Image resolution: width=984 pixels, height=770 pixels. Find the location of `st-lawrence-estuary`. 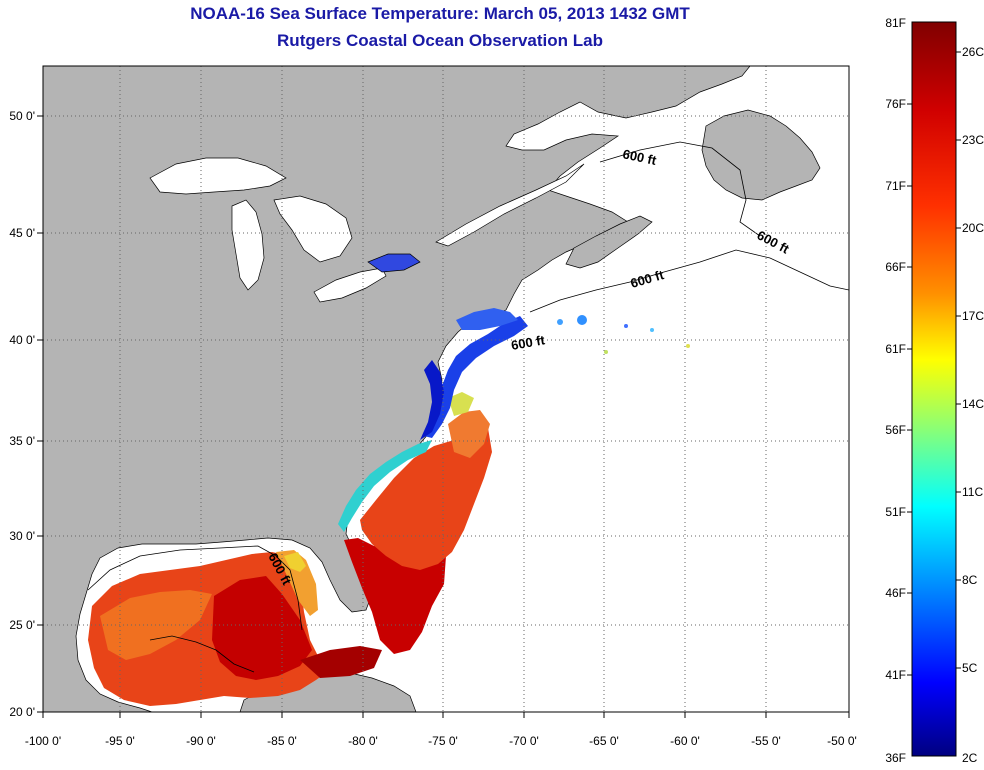

st-lawrence-estuary is located at coordinates (510, 205).